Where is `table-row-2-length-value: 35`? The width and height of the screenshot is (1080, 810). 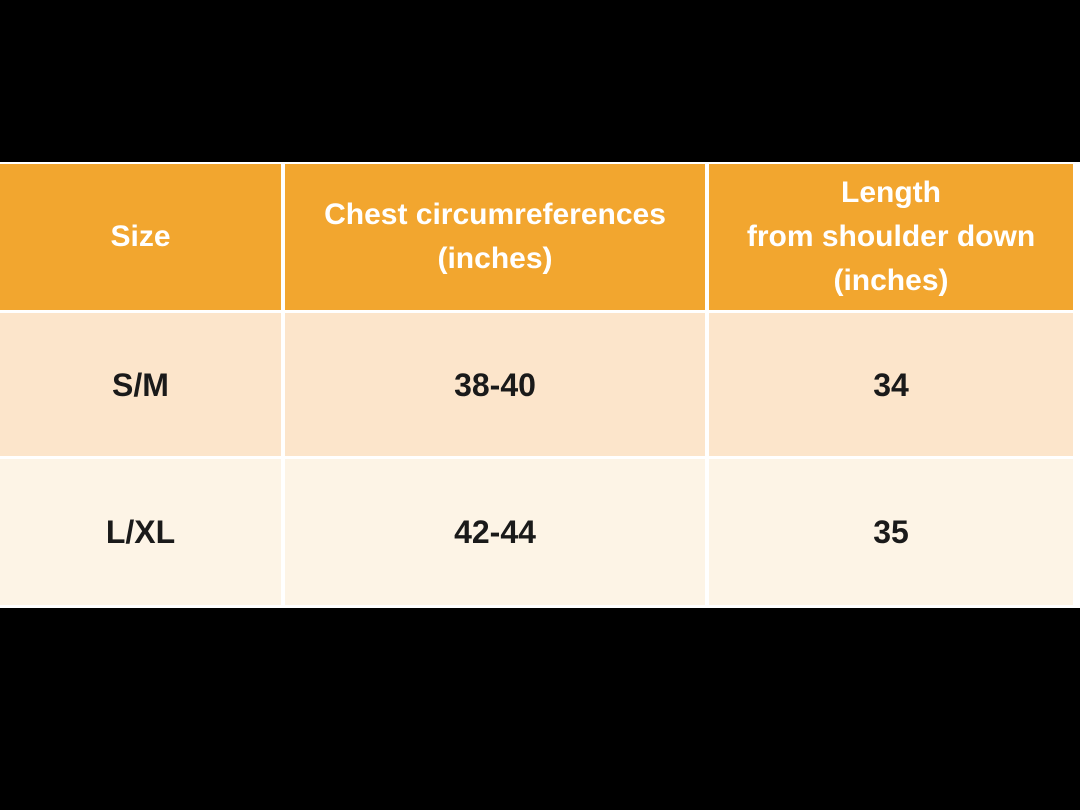
table-row-2-length-value: 35 is located at coordinates (891, 532).